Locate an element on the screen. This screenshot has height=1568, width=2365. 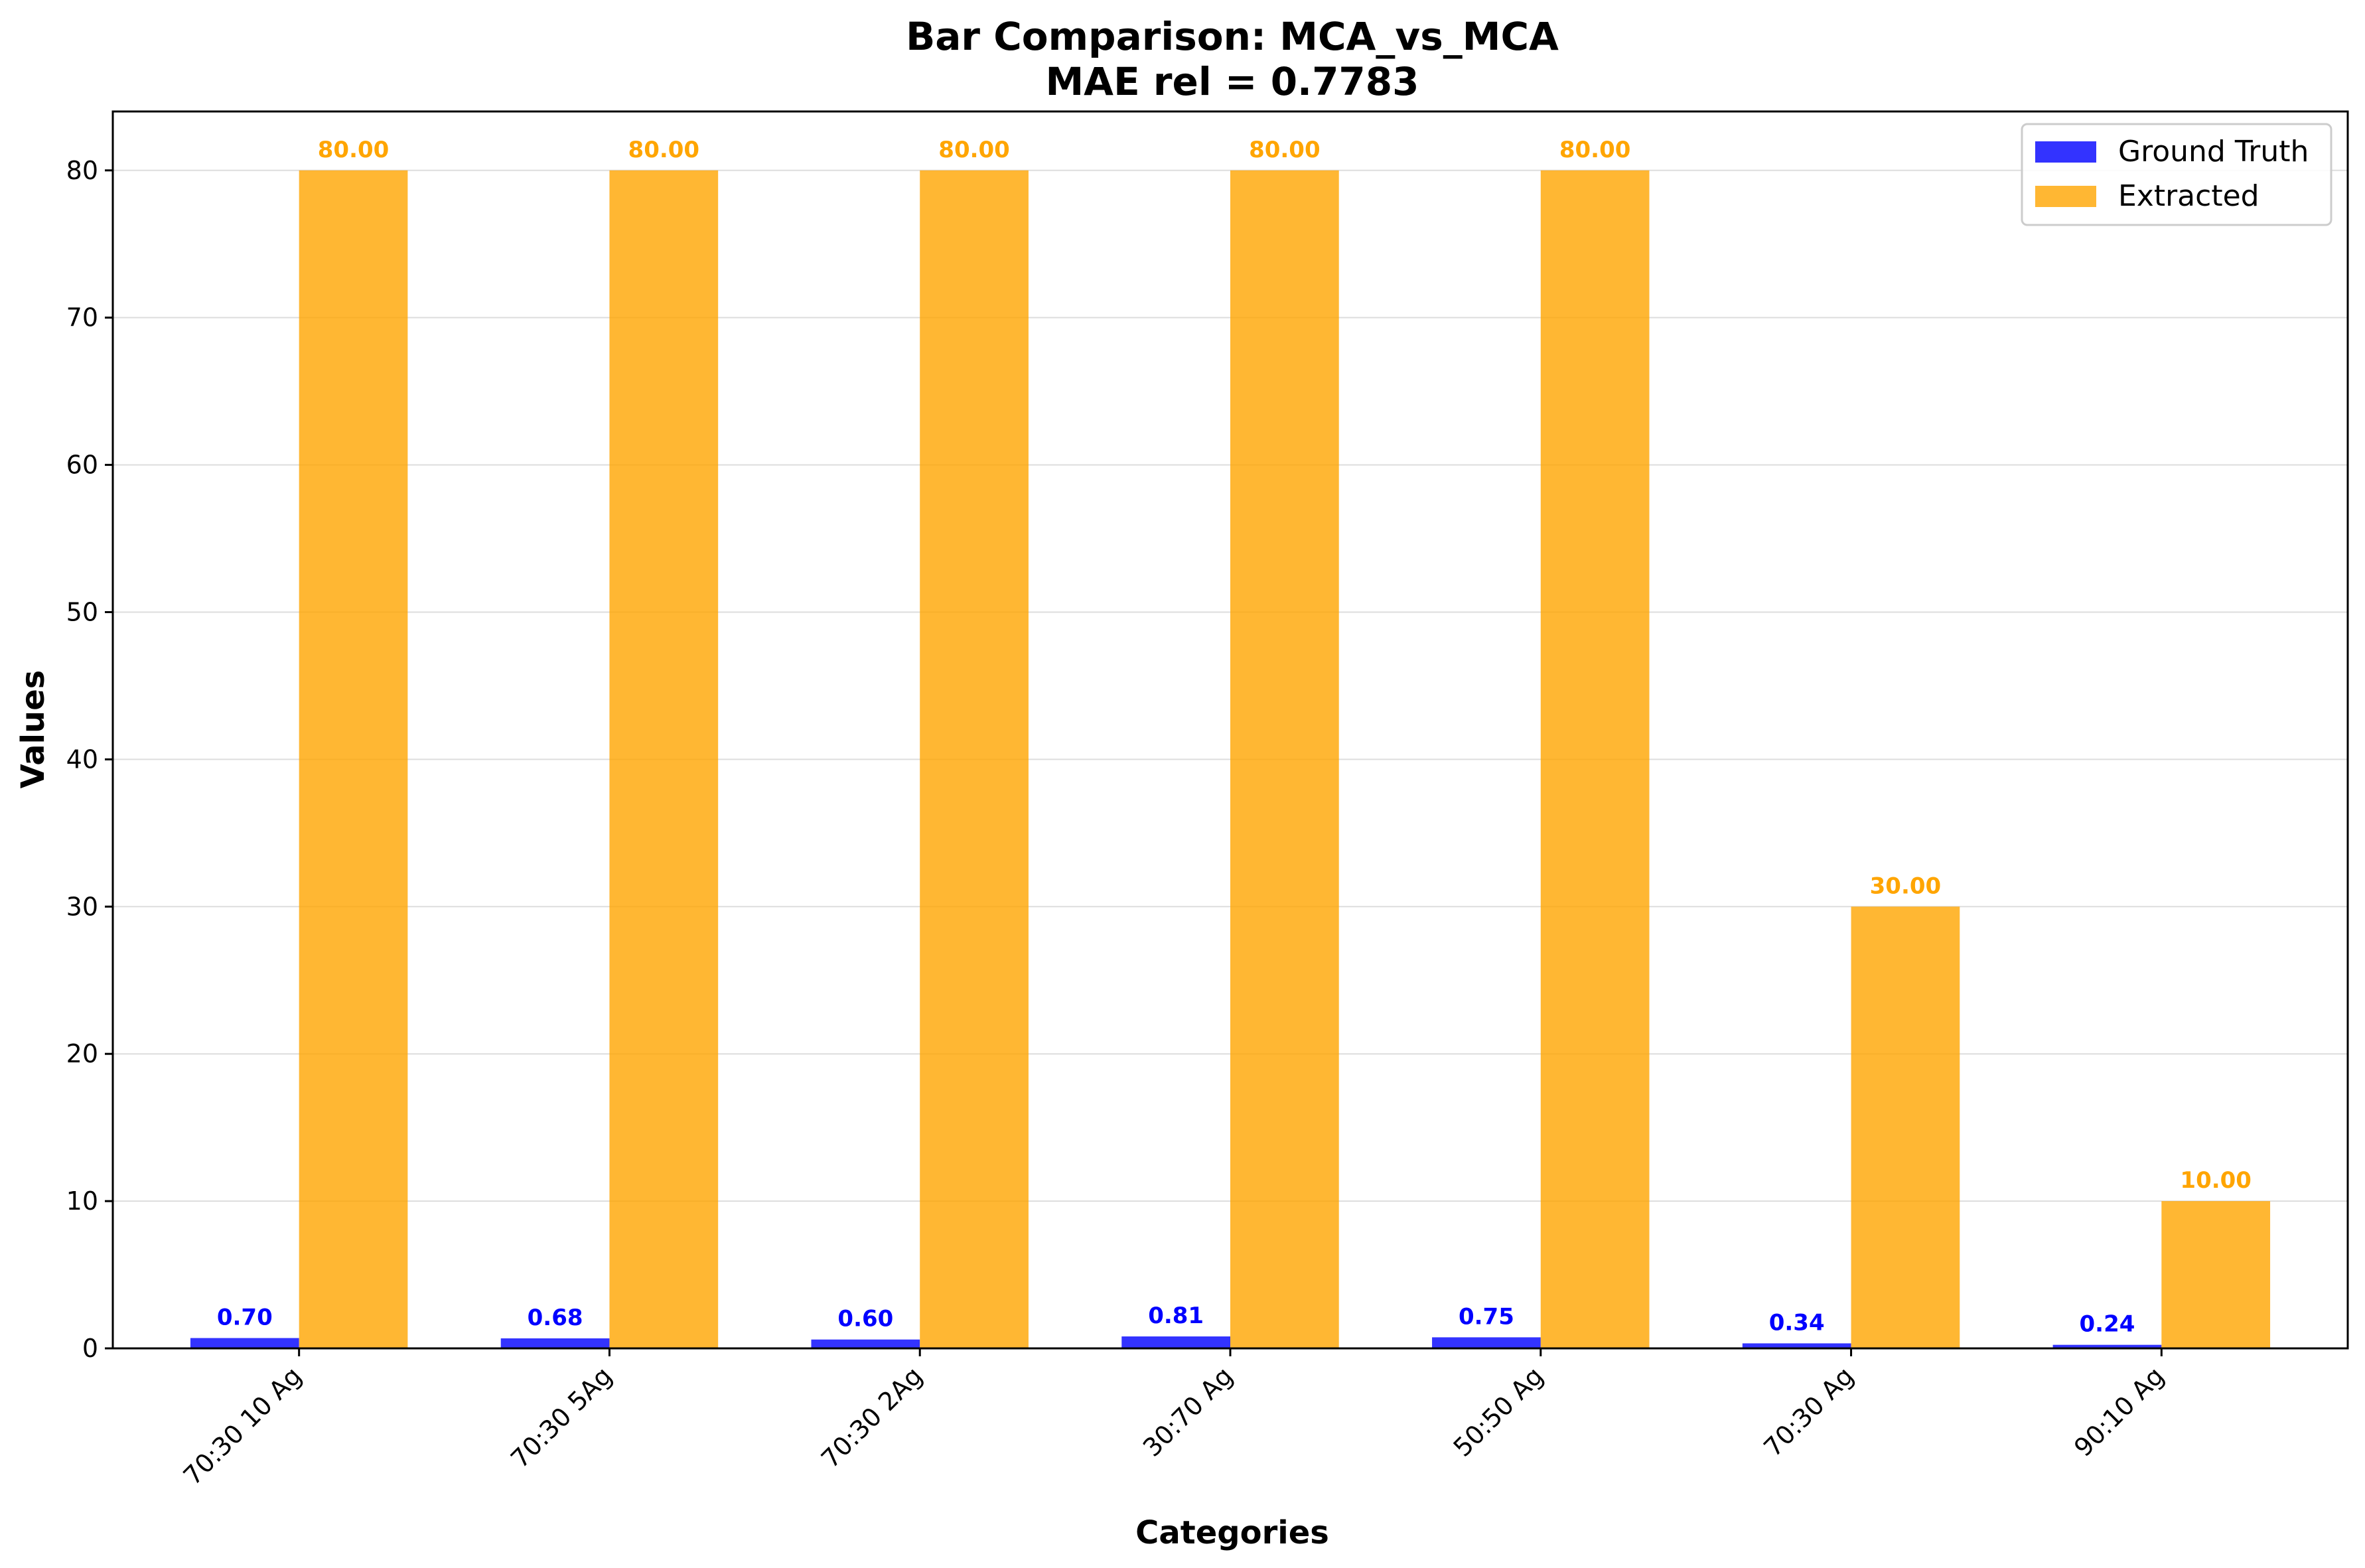
y-tick-label: 80 is located at coordinates (82, 170).